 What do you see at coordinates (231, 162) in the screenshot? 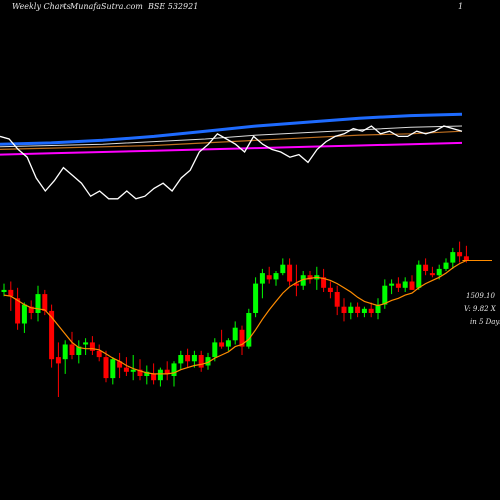
I see `indicator-main-line` at bounding box center [231, 162].